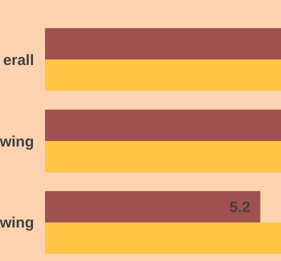  Describe the element at coordinates (239, 207) in the screenshot. I see `data-label: 5.2` at that location.